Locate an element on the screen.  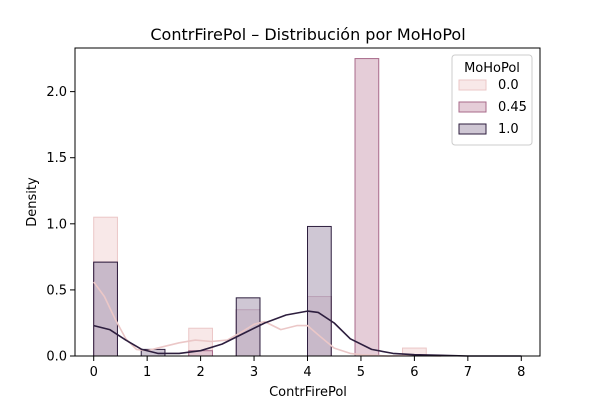
x-axis-label: ContrFirePol is located at coordinates (308, 392).